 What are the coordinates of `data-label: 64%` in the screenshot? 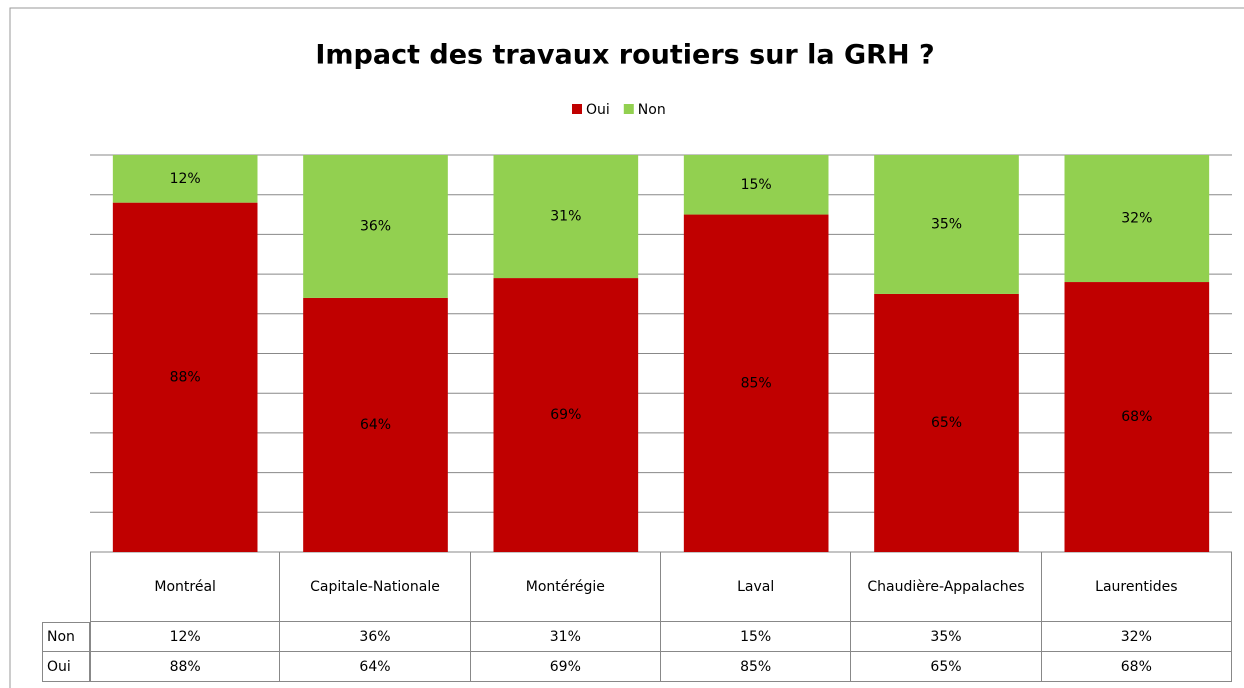 It's located at (375, 425).